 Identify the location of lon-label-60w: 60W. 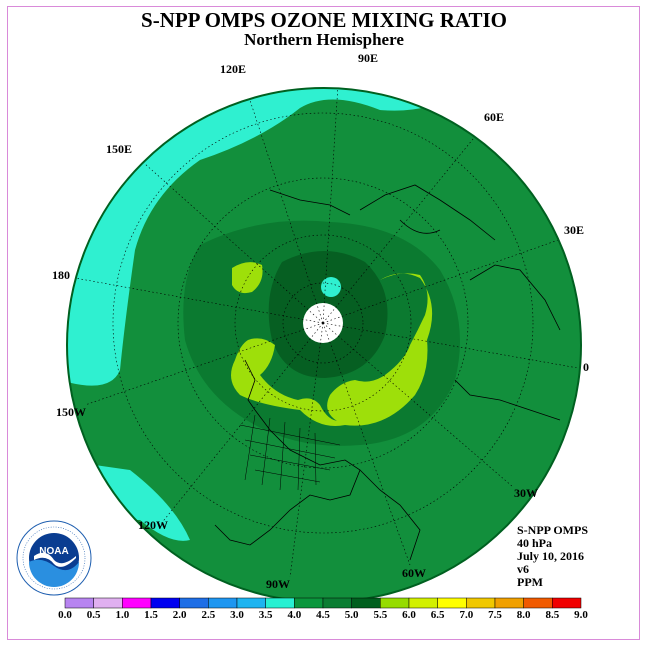
(414, 573).